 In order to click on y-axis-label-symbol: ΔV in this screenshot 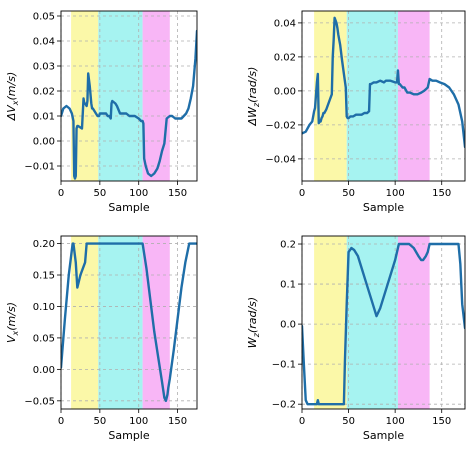, I will do `click(11, 113)`.